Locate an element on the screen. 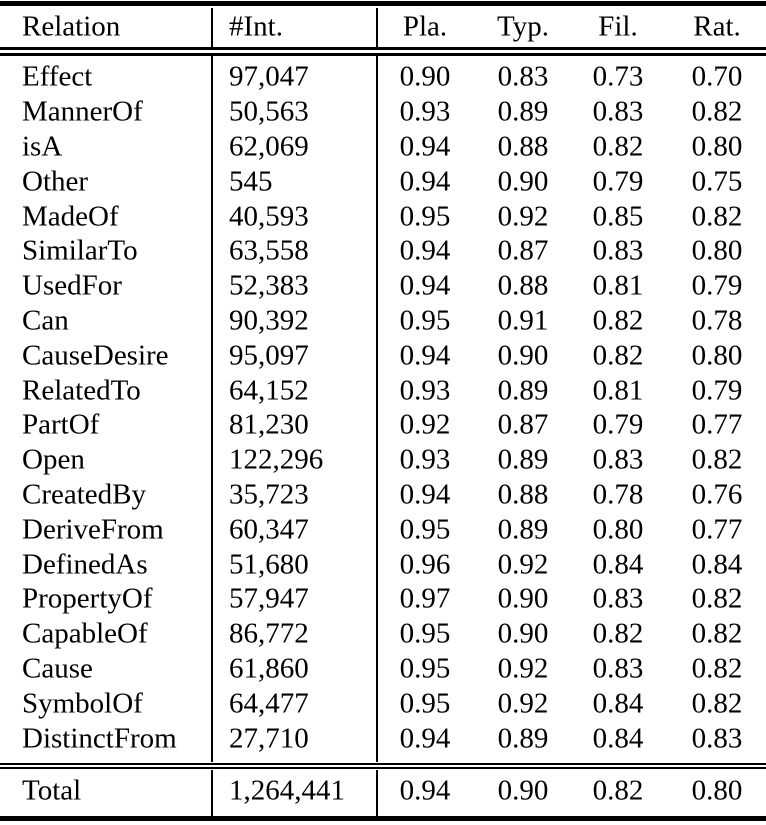  cell-relation: SymbolOf is located at coordinates (82, 703).